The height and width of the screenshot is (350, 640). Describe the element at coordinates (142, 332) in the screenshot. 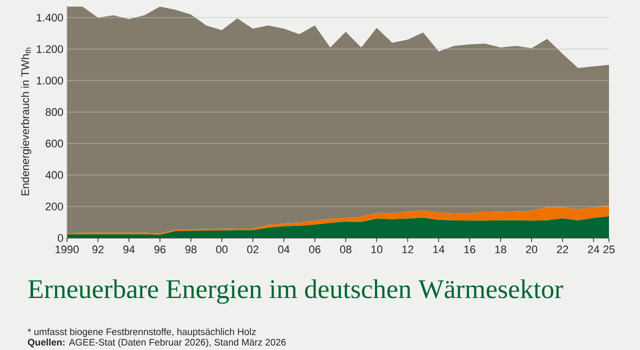

I see `text: * umfasst biogene Festbrennstoffe, hauptsächlich Holz` at that location.